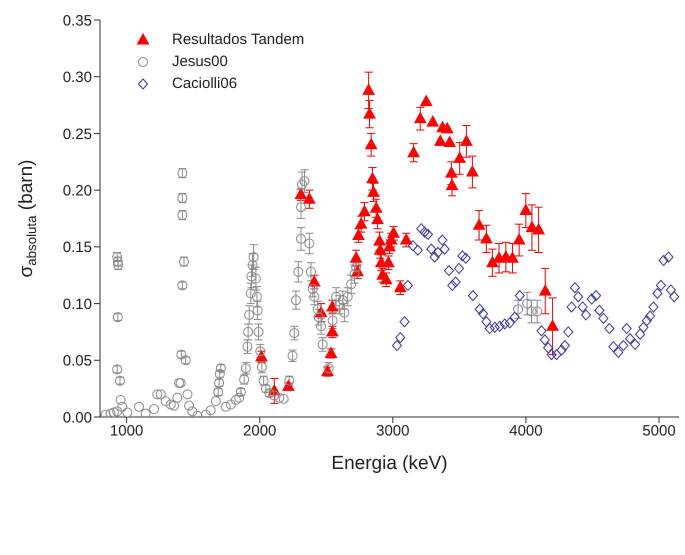  I want to click on x-tick-label: 1000, so click(127, 431).